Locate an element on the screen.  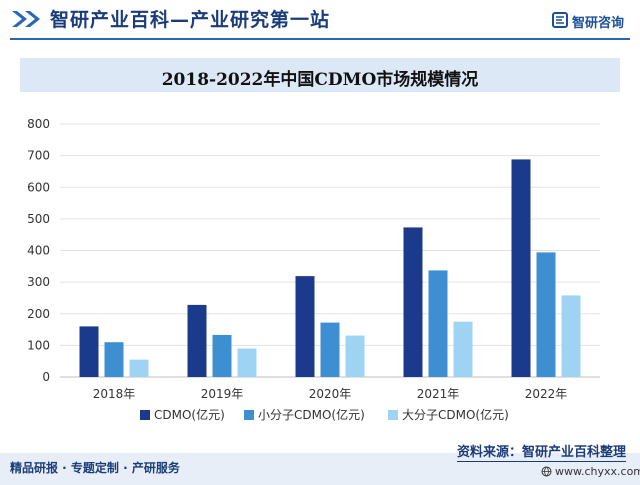
chart-title-band: 2018-2022年中国CDMO市场规模情况 is located at coordinates (320, 75).